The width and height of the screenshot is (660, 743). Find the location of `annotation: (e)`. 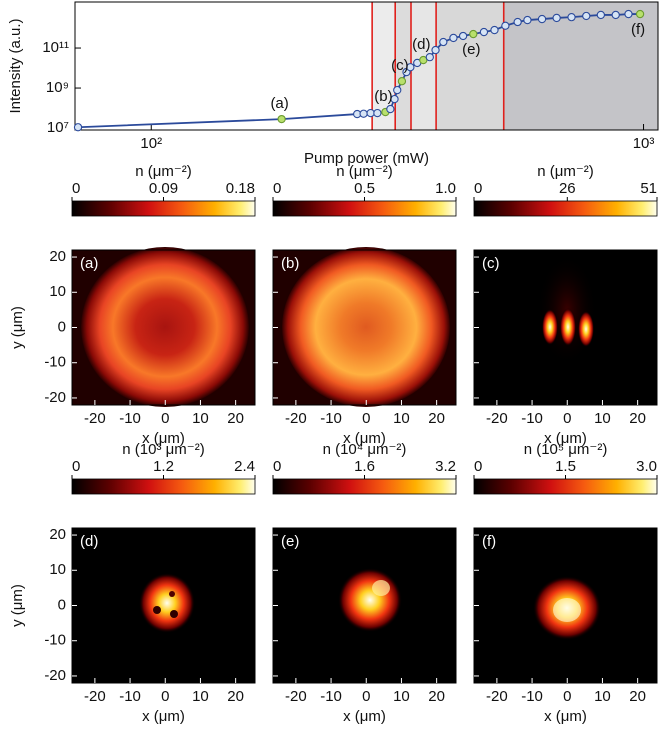

annotation: (e) is located at coordinates (471, 49).